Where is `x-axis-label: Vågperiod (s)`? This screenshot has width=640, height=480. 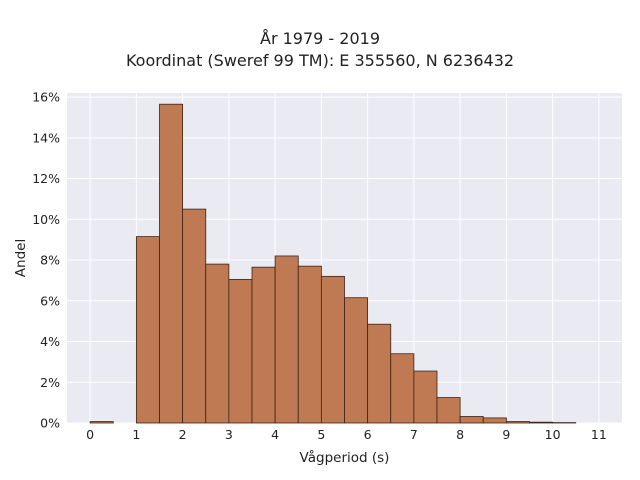 x-axis-label: Vågperiod (s) is located at coordinates (345, 457).